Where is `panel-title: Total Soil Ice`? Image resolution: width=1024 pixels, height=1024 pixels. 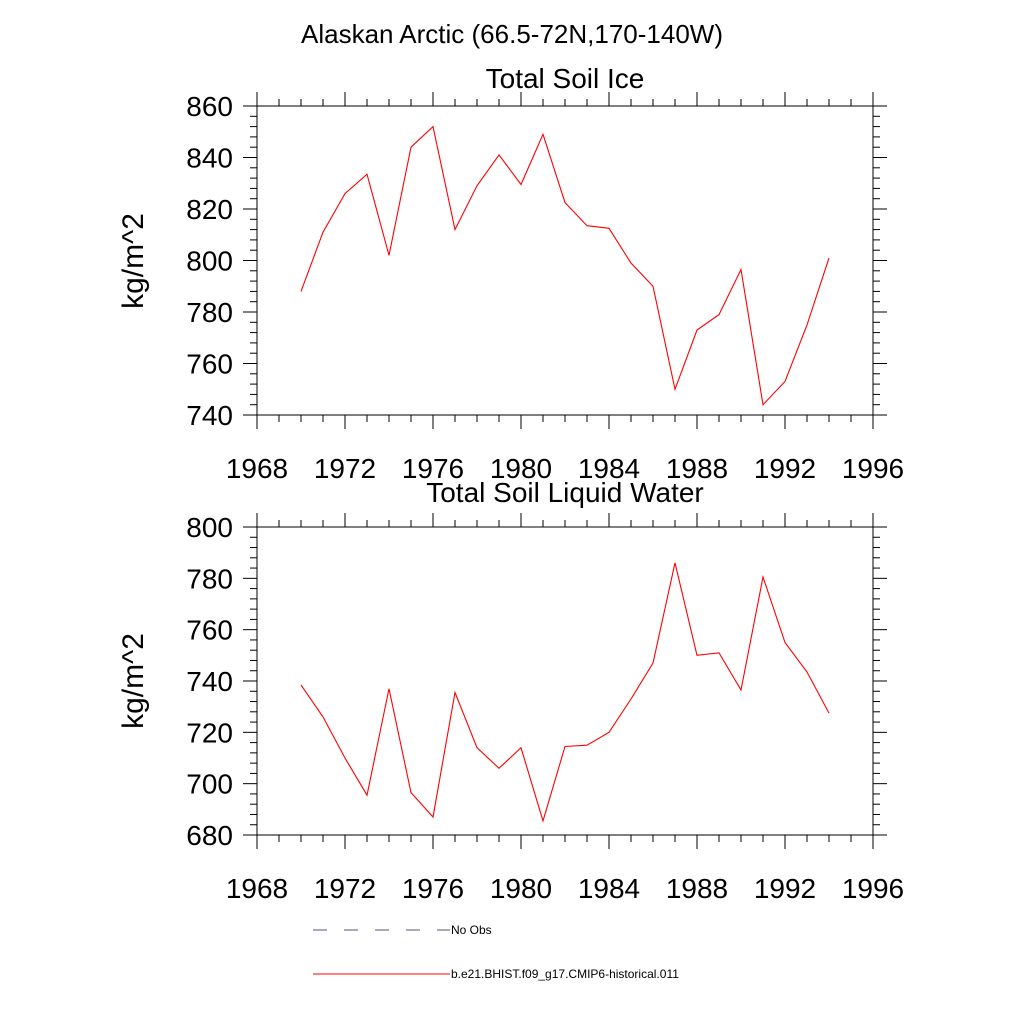 panel-title: Total Soil Ice is located at coordinates (565, 78).